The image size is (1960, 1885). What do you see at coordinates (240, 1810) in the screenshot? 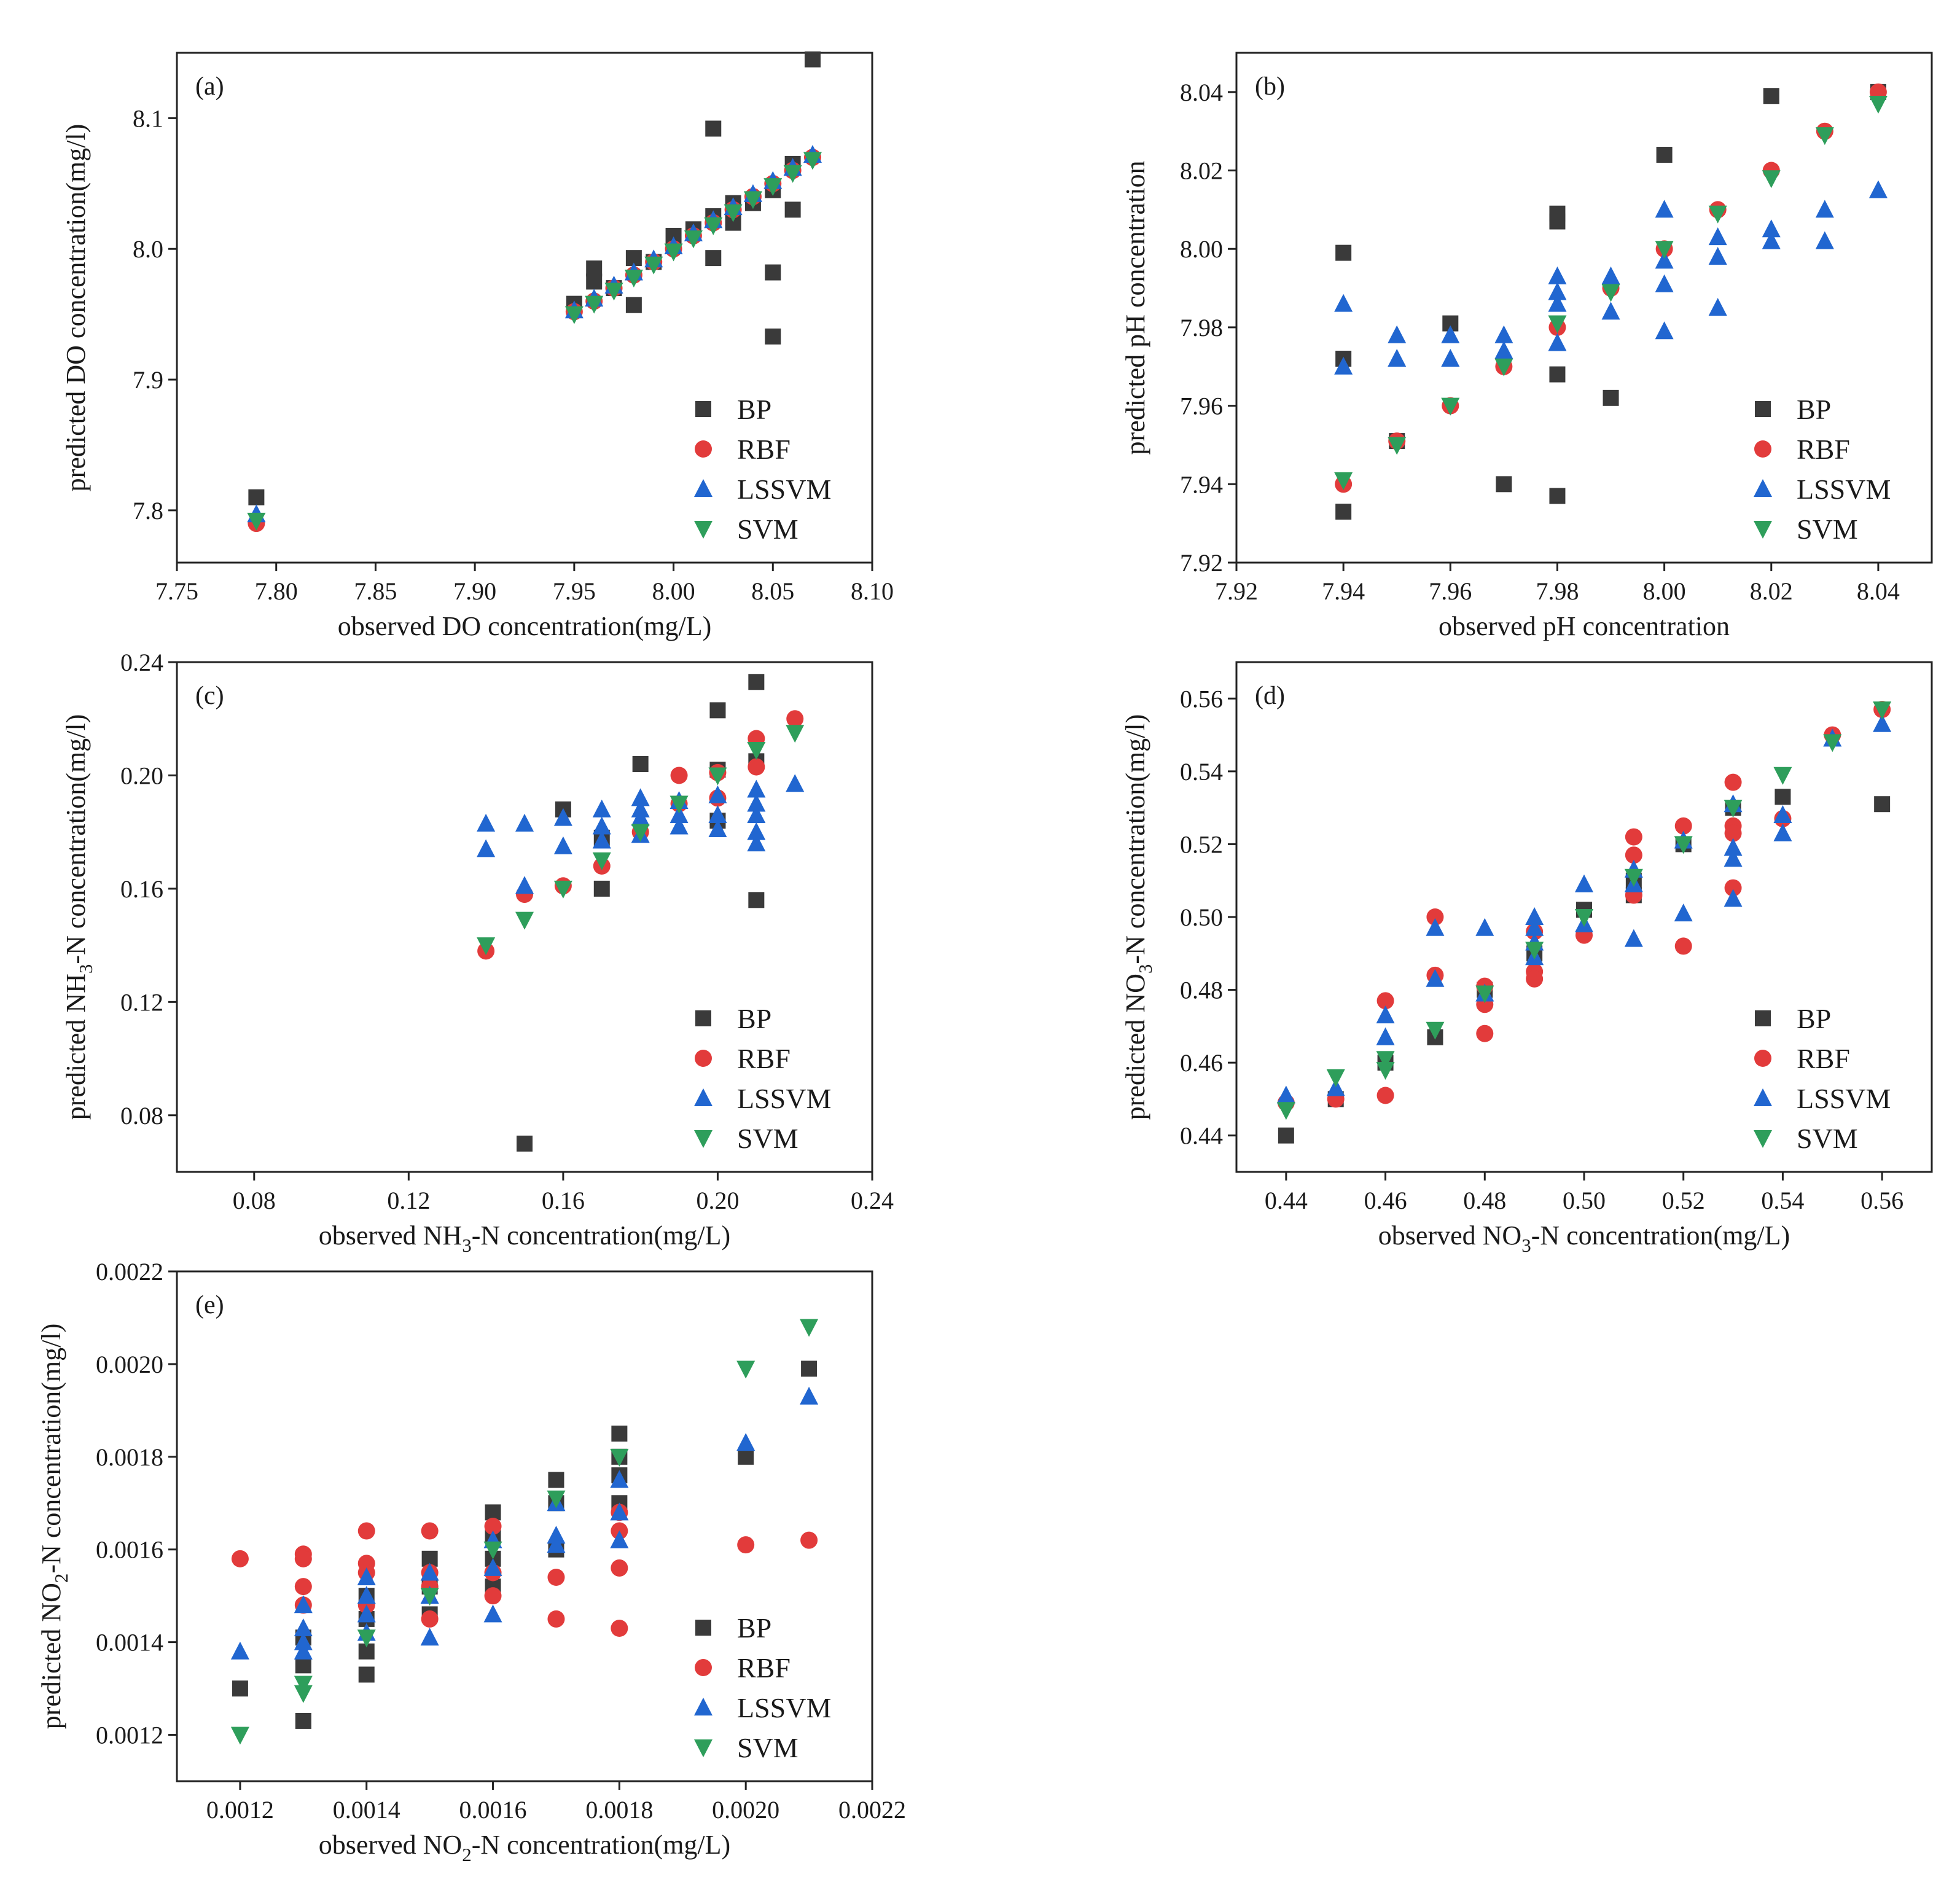
I see `x-tick-label: 0.0012` at bounding box center [240, 1810].